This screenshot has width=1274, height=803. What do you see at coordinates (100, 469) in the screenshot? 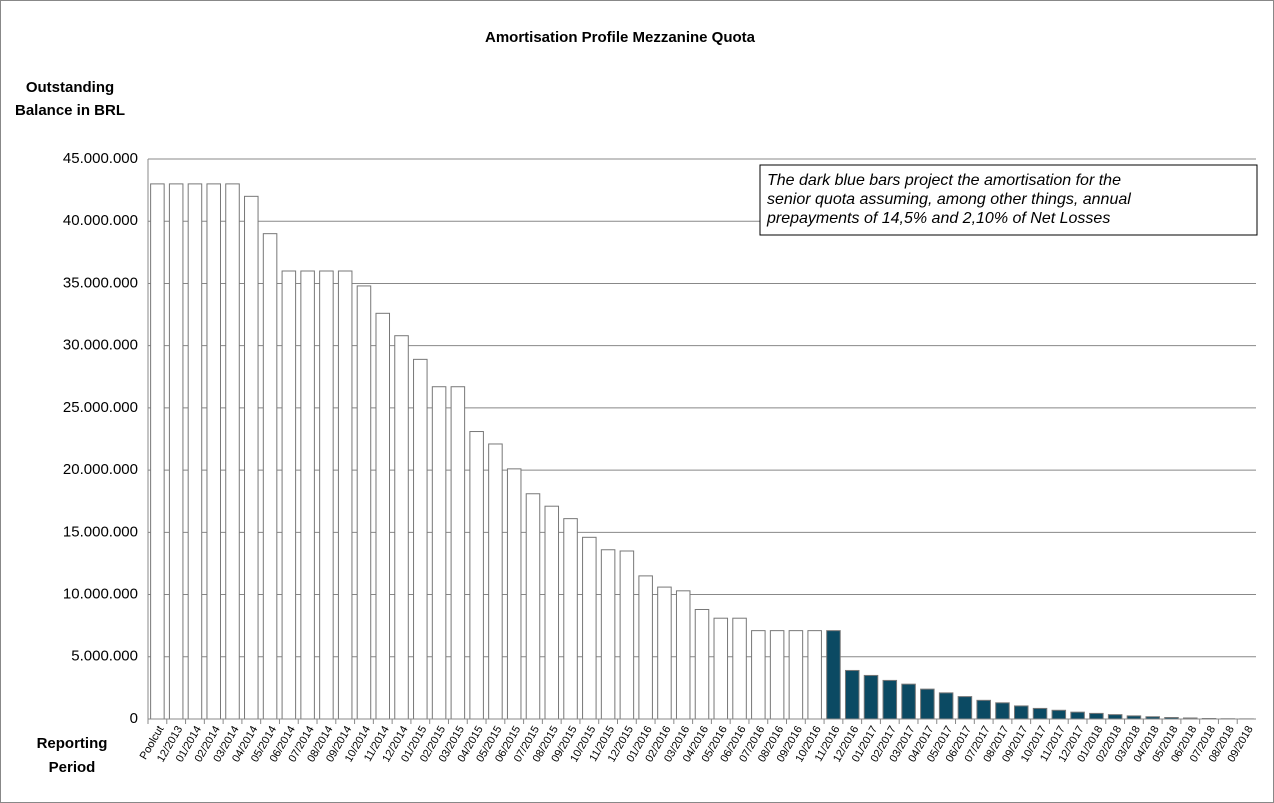
I see `y-tick-label: 20.000.000` at bounding box center [100, 469].